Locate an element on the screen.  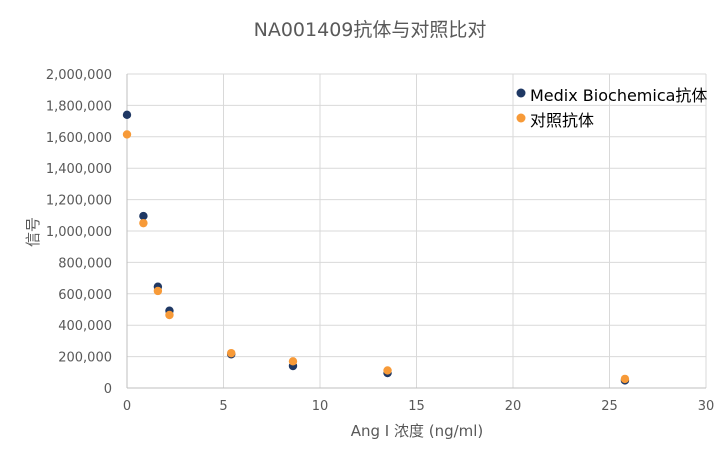
y-tick-label: 1,200,000 is located at coordinates (79, 201).